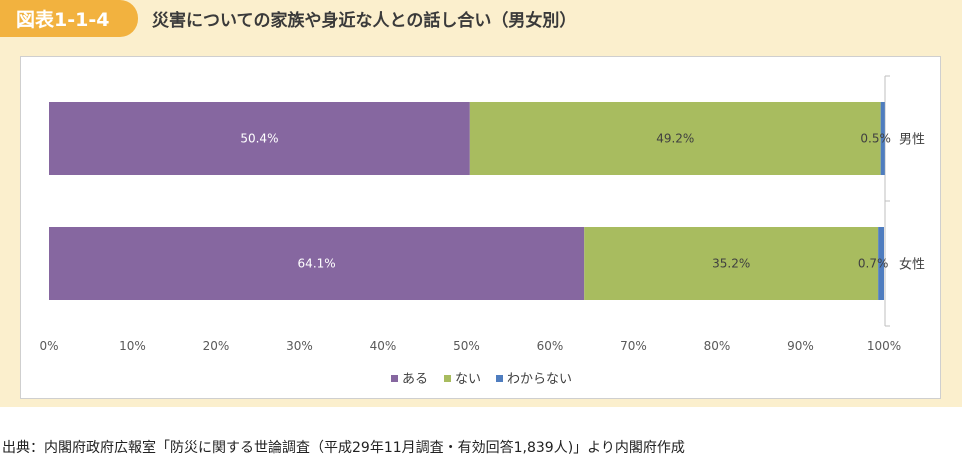  I want to click on header-band, so click(481, 18).